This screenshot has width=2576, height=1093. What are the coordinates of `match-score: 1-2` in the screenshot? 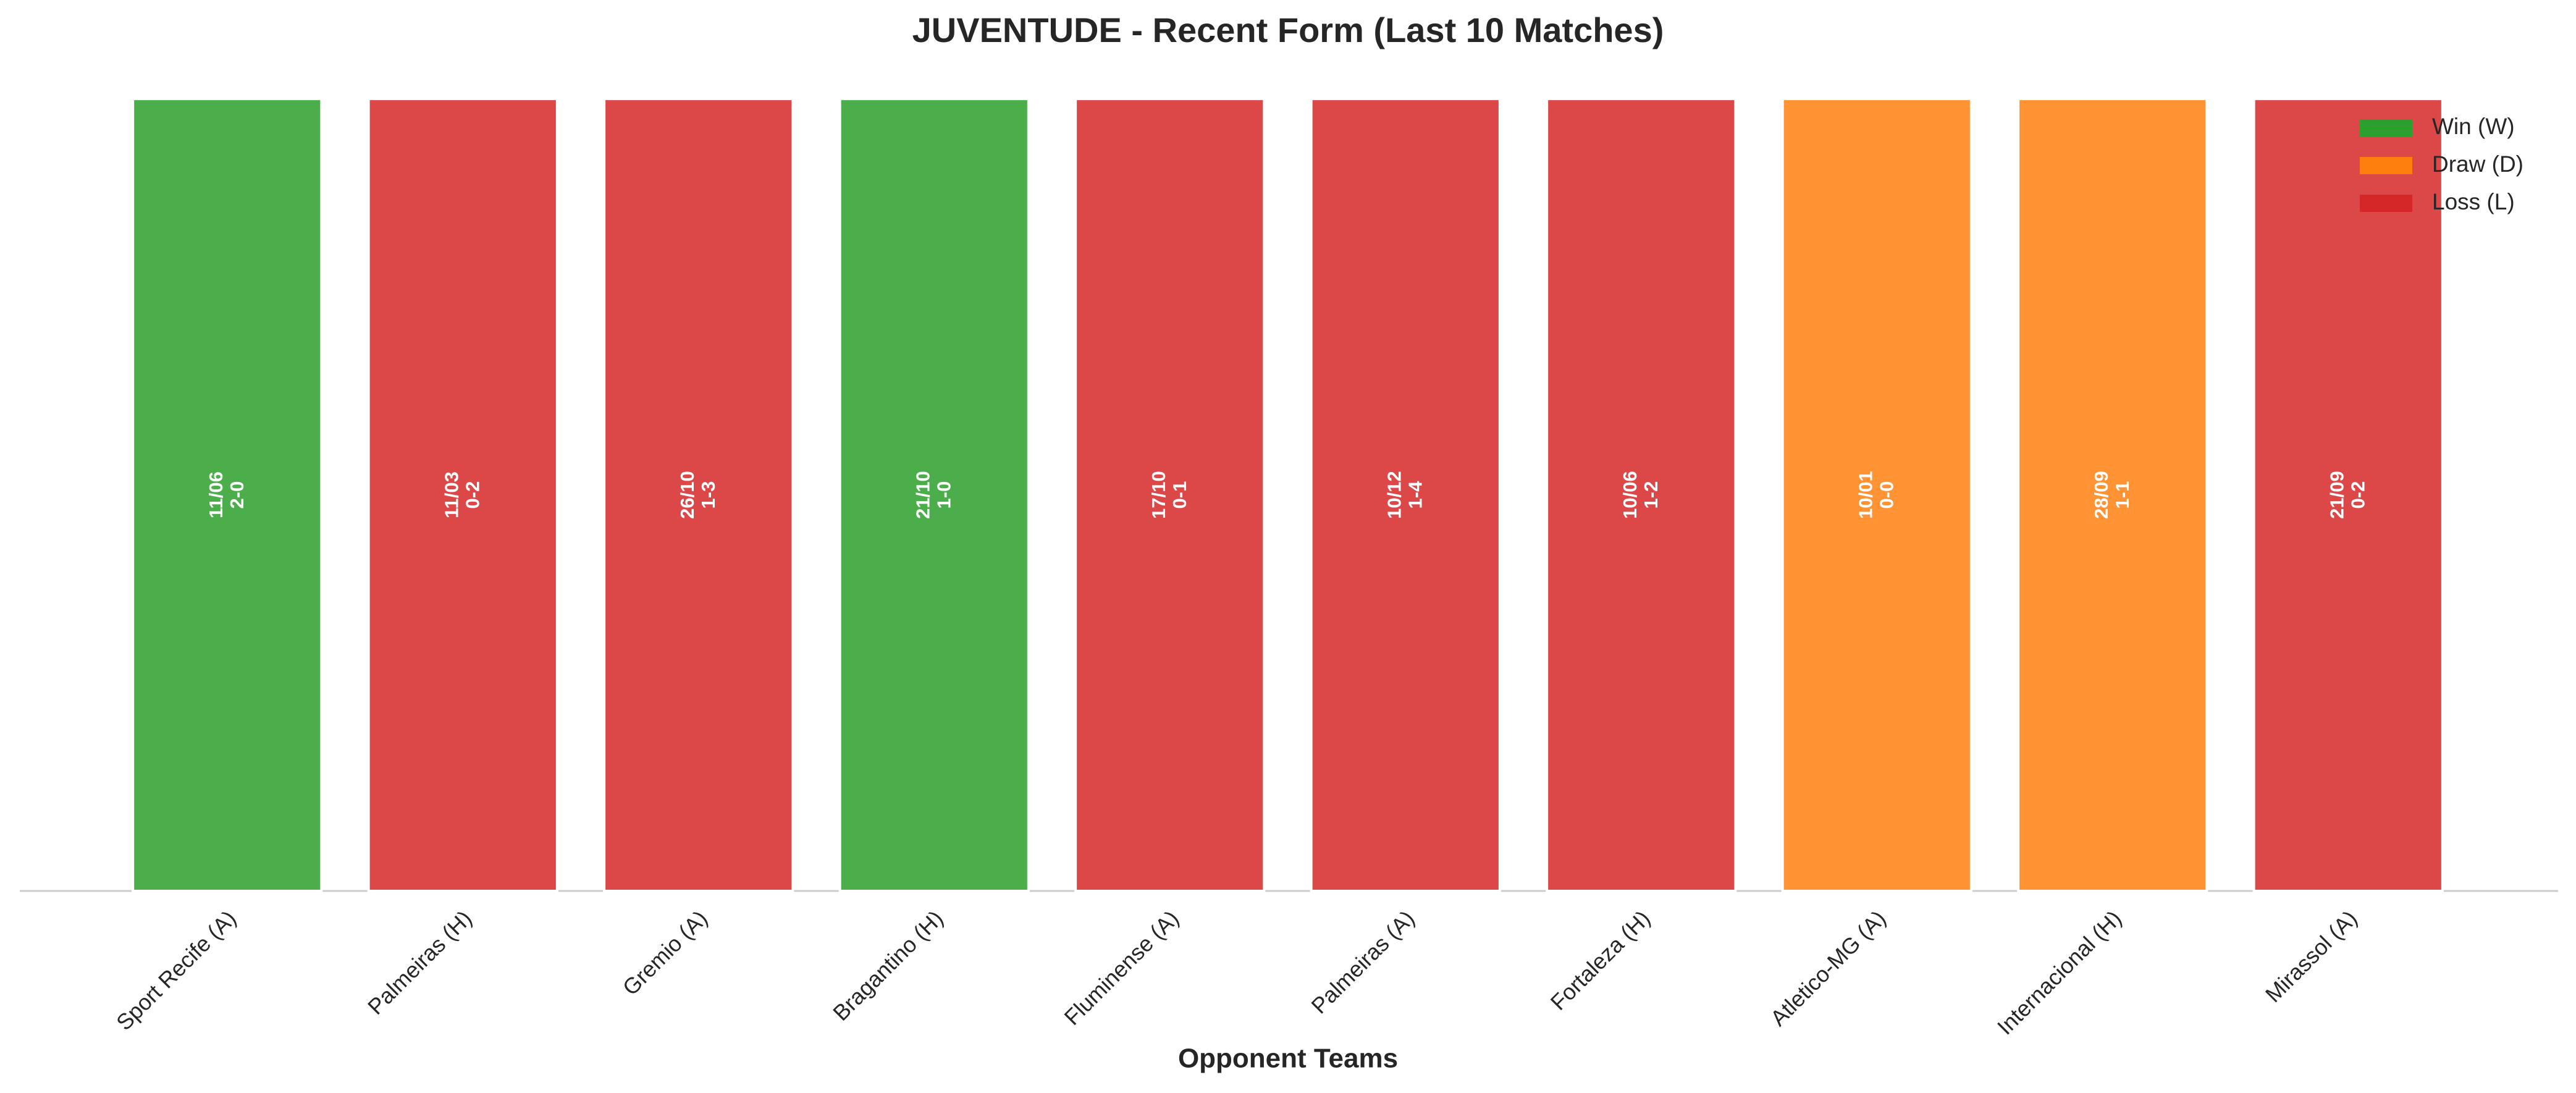 It's located at (1651, 495).